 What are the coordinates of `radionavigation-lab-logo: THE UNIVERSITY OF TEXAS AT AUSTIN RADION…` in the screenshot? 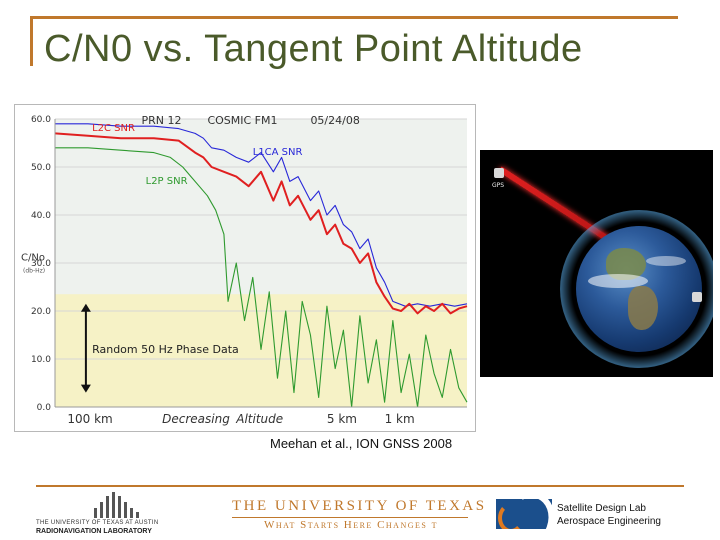 It's located at (111, 515).